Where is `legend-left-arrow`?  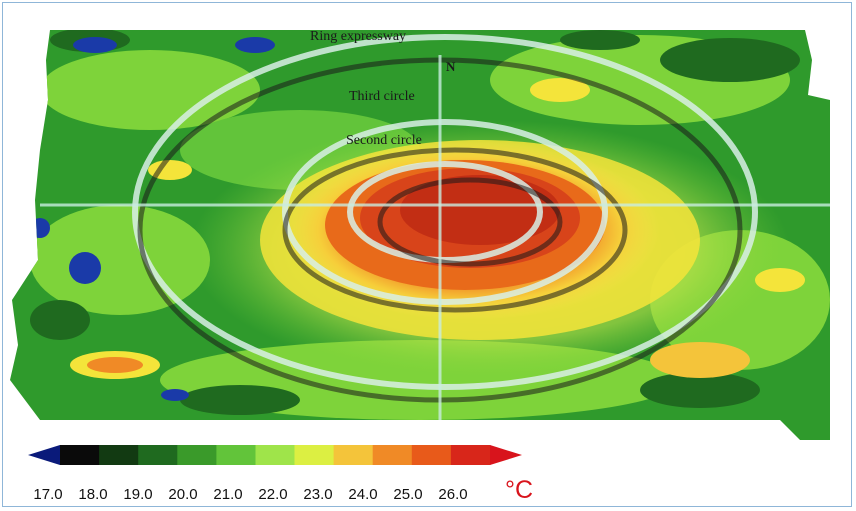 legend-left-arrow is located at coordinates (44, 455).